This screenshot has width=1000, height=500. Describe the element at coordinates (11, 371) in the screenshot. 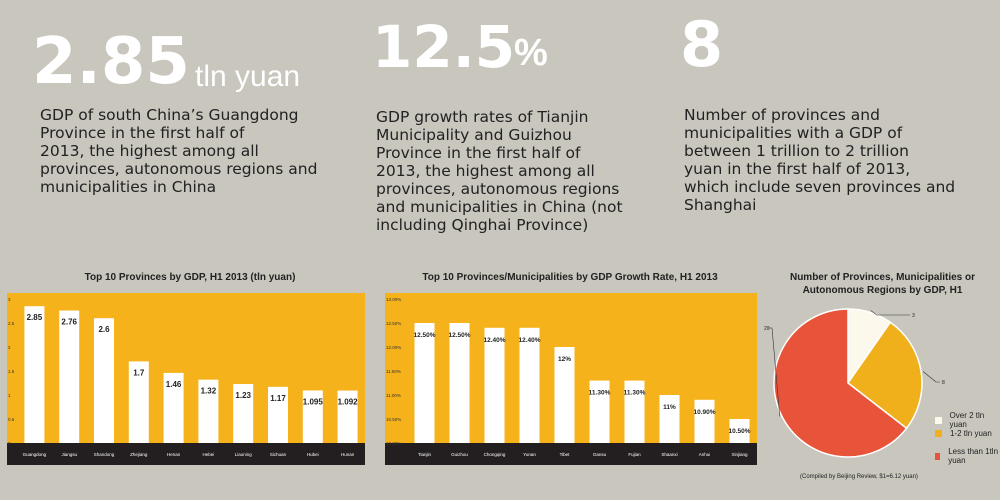

I see `gdp-y-tick: 1.5` at that location.